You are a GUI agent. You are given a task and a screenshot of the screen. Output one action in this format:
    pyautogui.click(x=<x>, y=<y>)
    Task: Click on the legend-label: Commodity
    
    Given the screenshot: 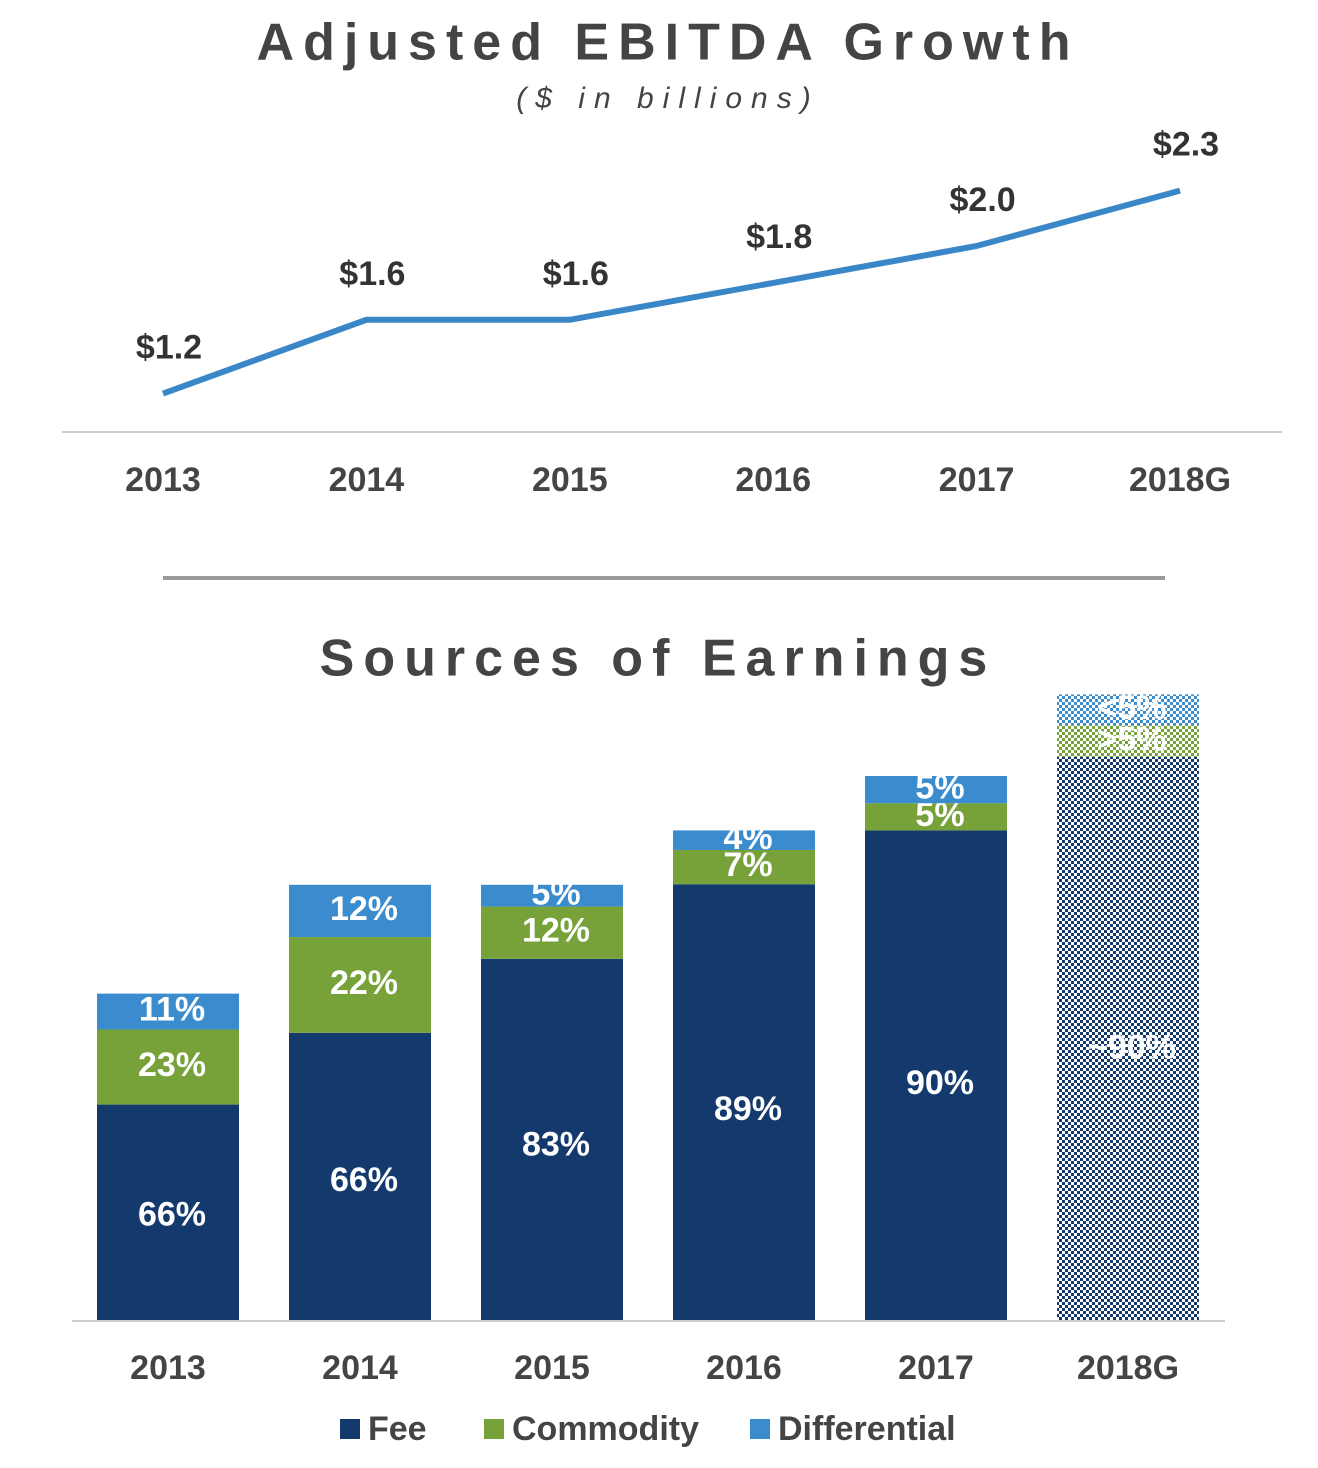 What is the action you would take?
    pyautogui.click(x=605, y=1429)
    